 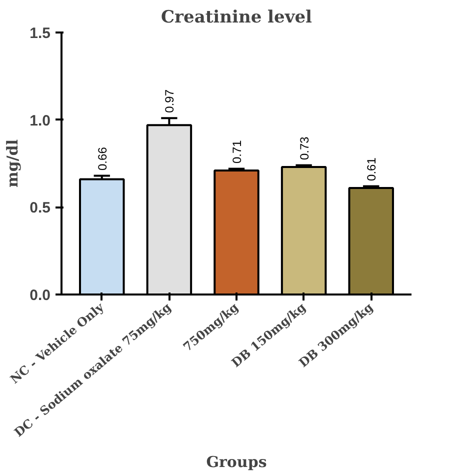 What do you see at coordinates (236, 462) in the screenshot?
I see `x-axis-title: Groups` at bounding box center [236, 462].